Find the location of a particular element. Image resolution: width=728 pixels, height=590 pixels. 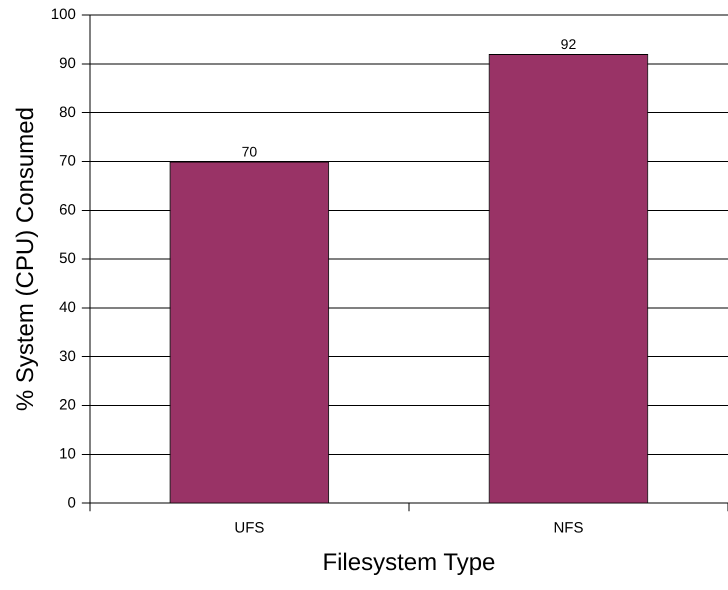

x-axis-title: Filesystem Type is located at coordinates (409, 562).